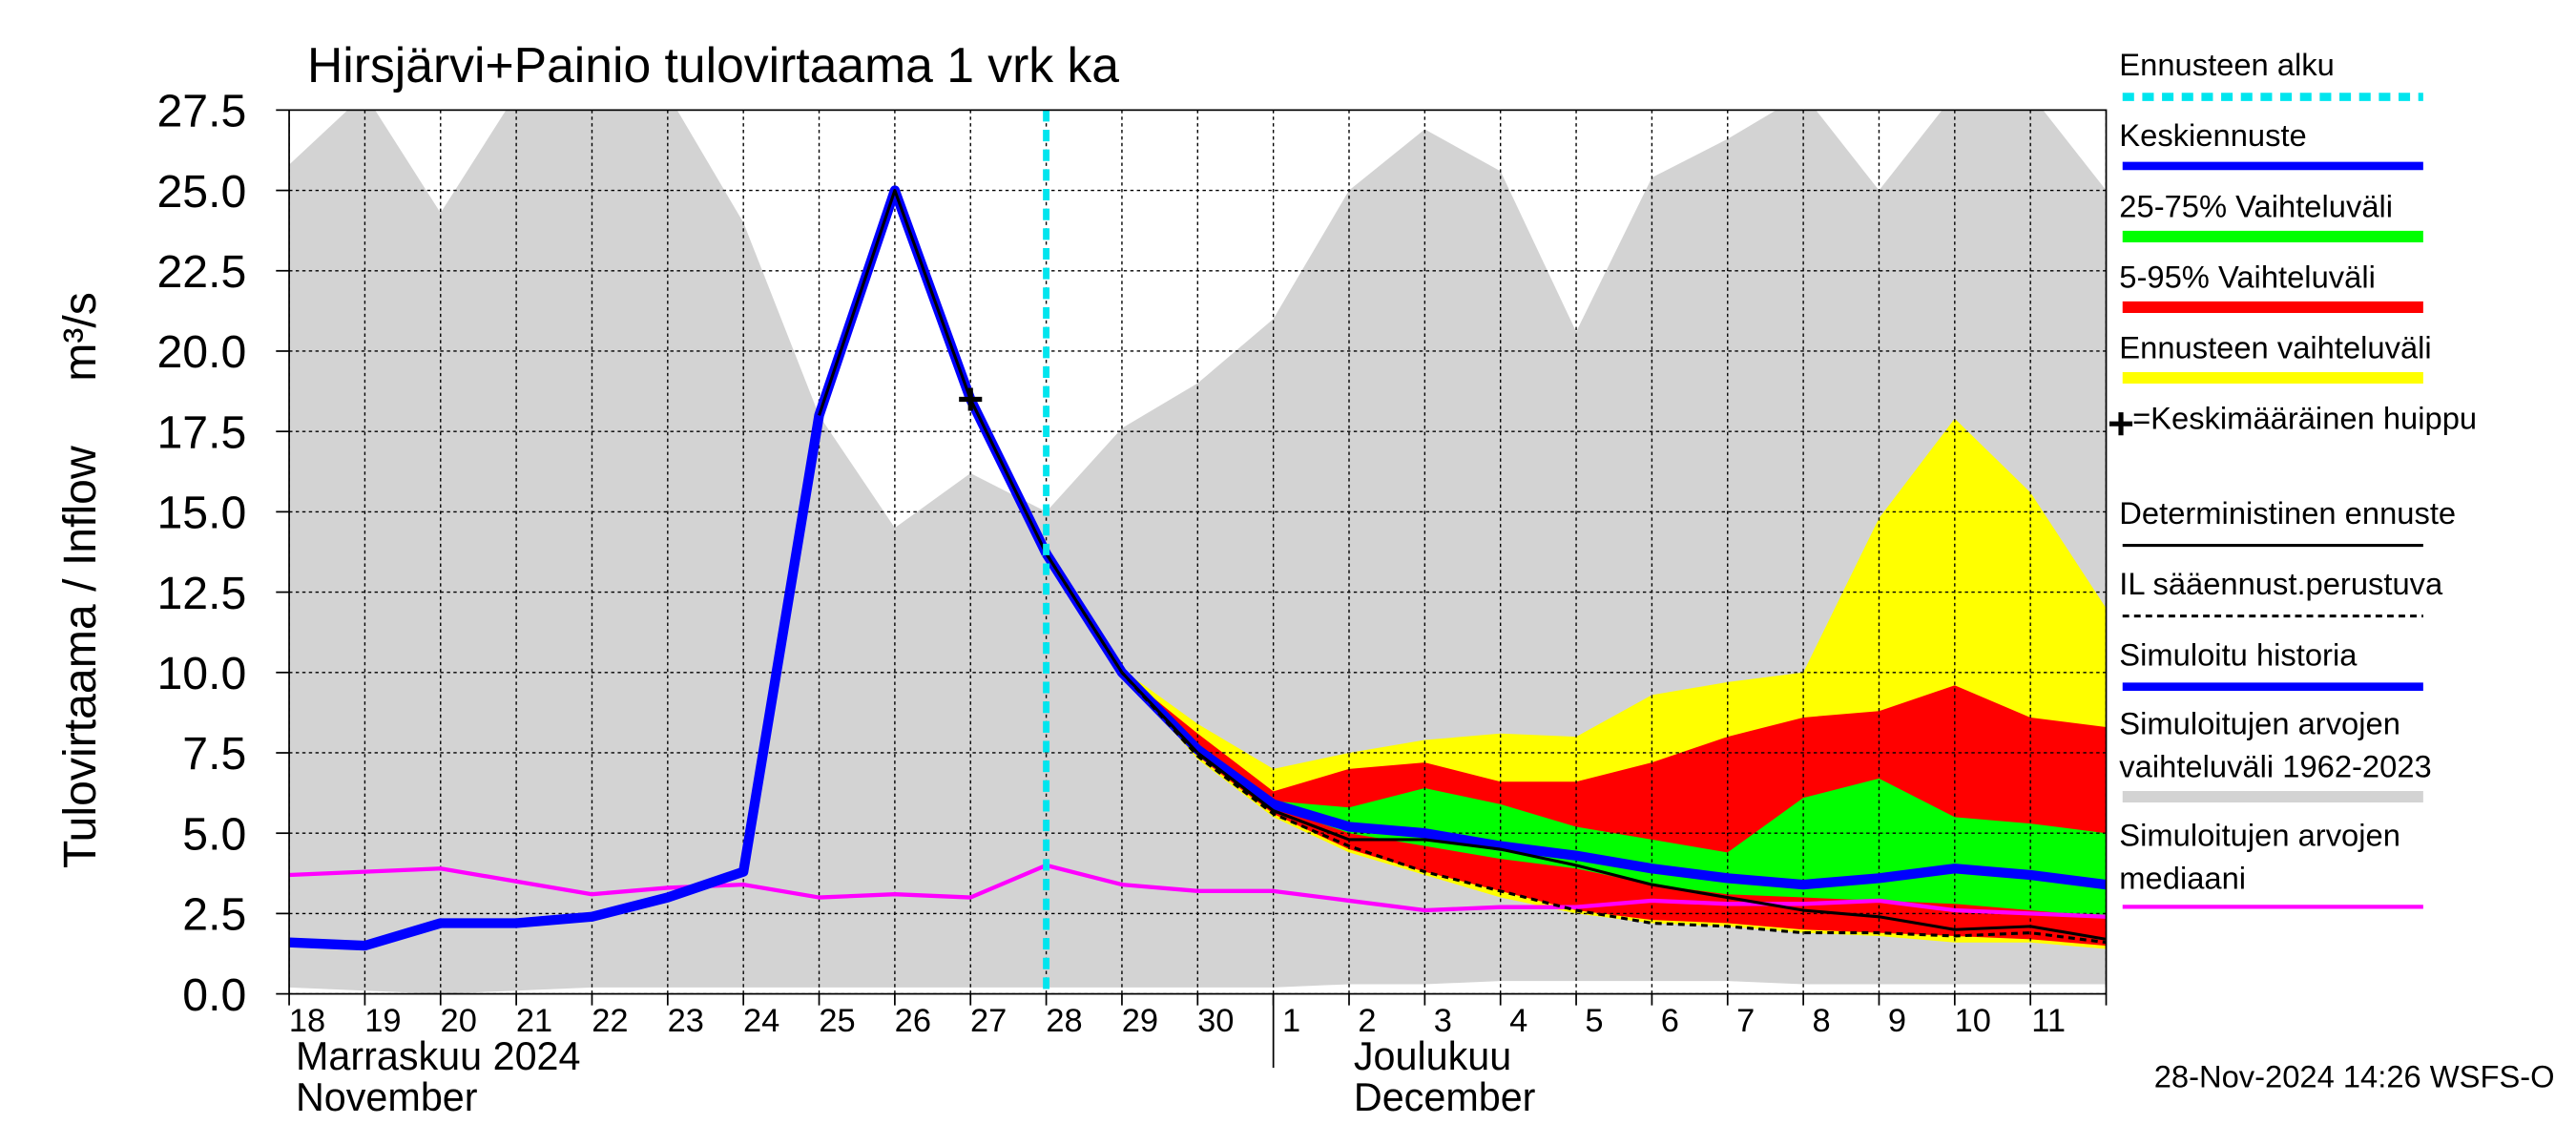  I want to click on x-tick-label: 6, so click(1670, 1021).